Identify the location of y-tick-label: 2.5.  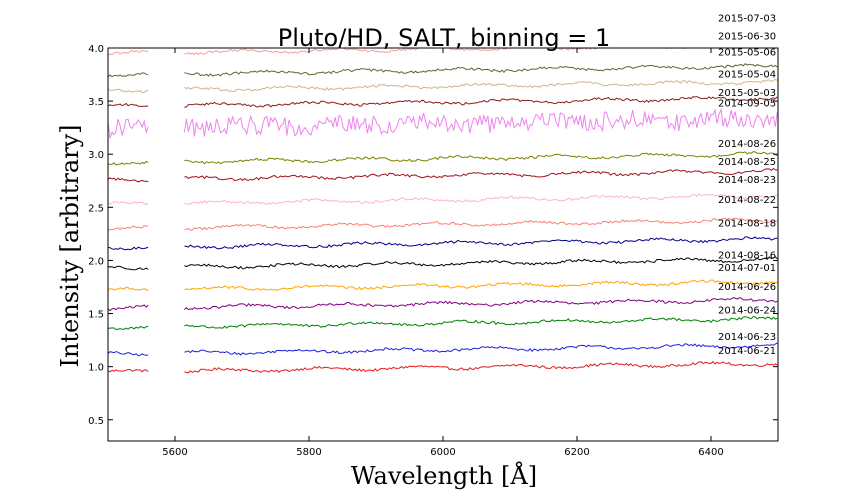
(96, 208).